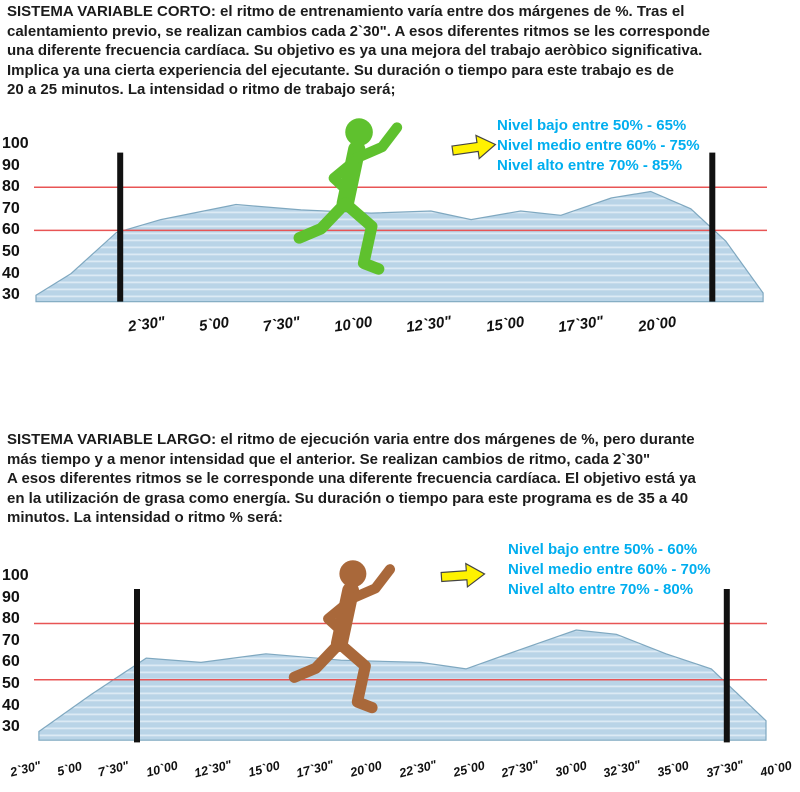 This screenshot has width=800, height=792. I want to click on intensity-level-label: Nivel bajo entre 50% - 65%, so click(592, 125).